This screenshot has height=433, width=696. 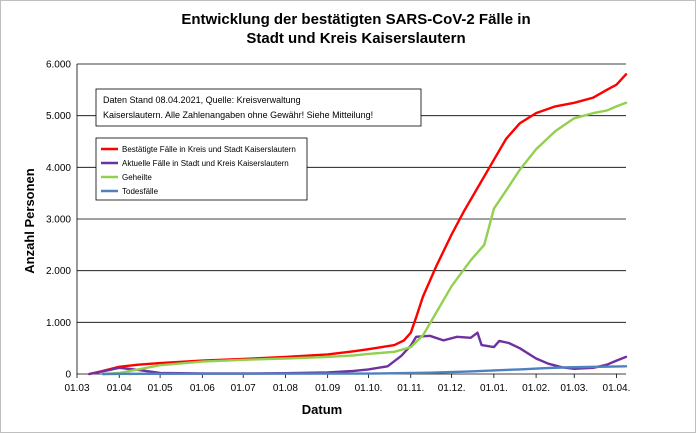 I want to click on y-tick-label: 4.000, so click(x=58, y=168).